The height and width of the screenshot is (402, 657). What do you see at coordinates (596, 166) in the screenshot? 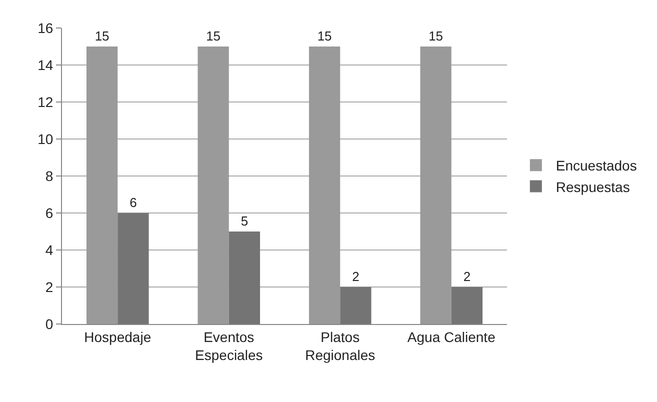
I see `legend-label: Encuestados` at bounding box center [596, 166].